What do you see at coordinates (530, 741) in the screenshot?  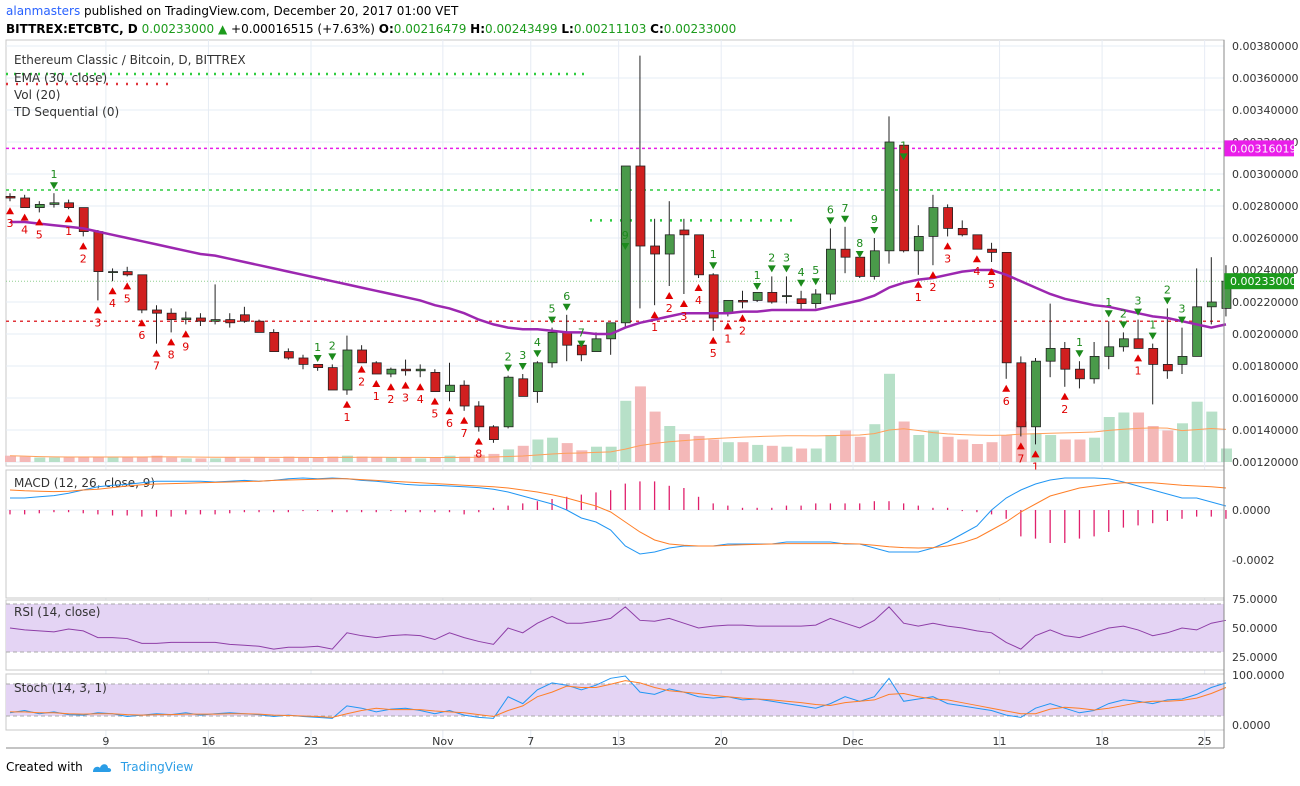 I see `time-tick-label: 7` at bounding box center [530, 741].